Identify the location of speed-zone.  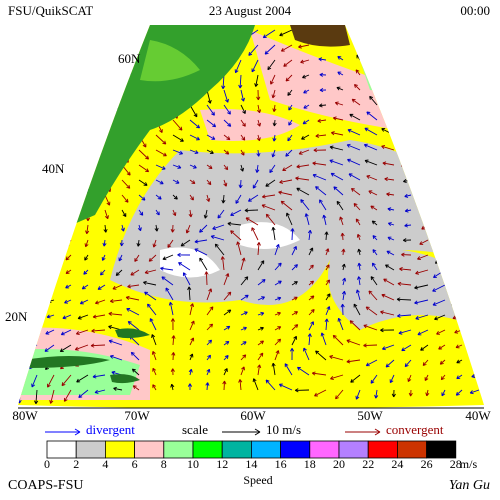
(250, 125).